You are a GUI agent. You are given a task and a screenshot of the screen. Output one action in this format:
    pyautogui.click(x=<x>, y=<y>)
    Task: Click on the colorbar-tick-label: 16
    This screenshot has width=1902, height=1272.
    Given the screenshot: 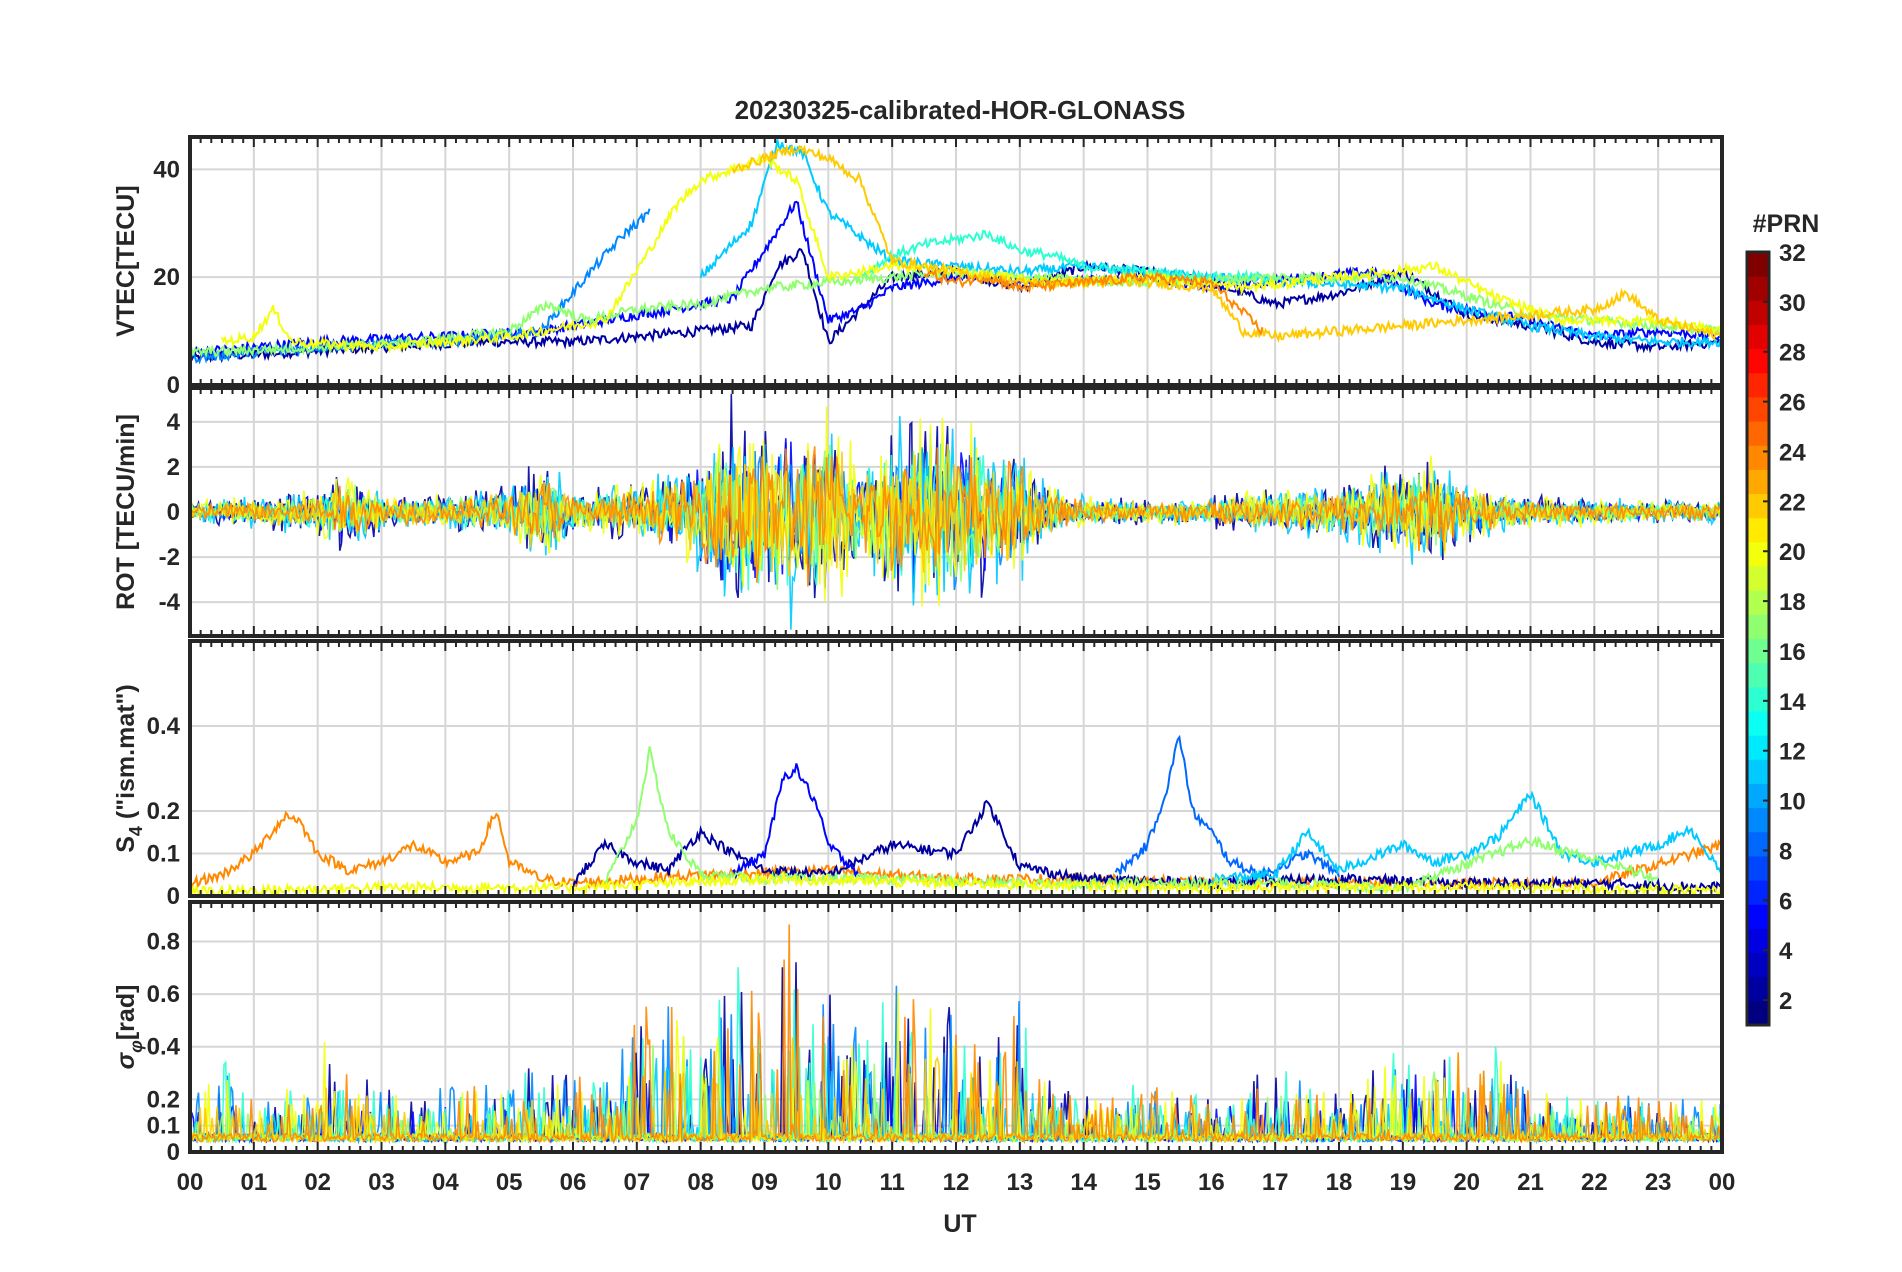 What is the action you would take?
    pyautogui.click(x=1792, y=652)
    